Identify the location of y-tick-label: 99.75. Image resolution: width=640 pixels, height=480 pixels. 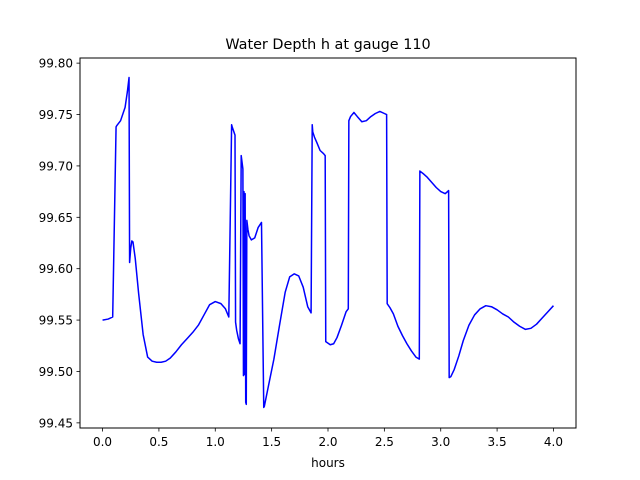
(56, 115).